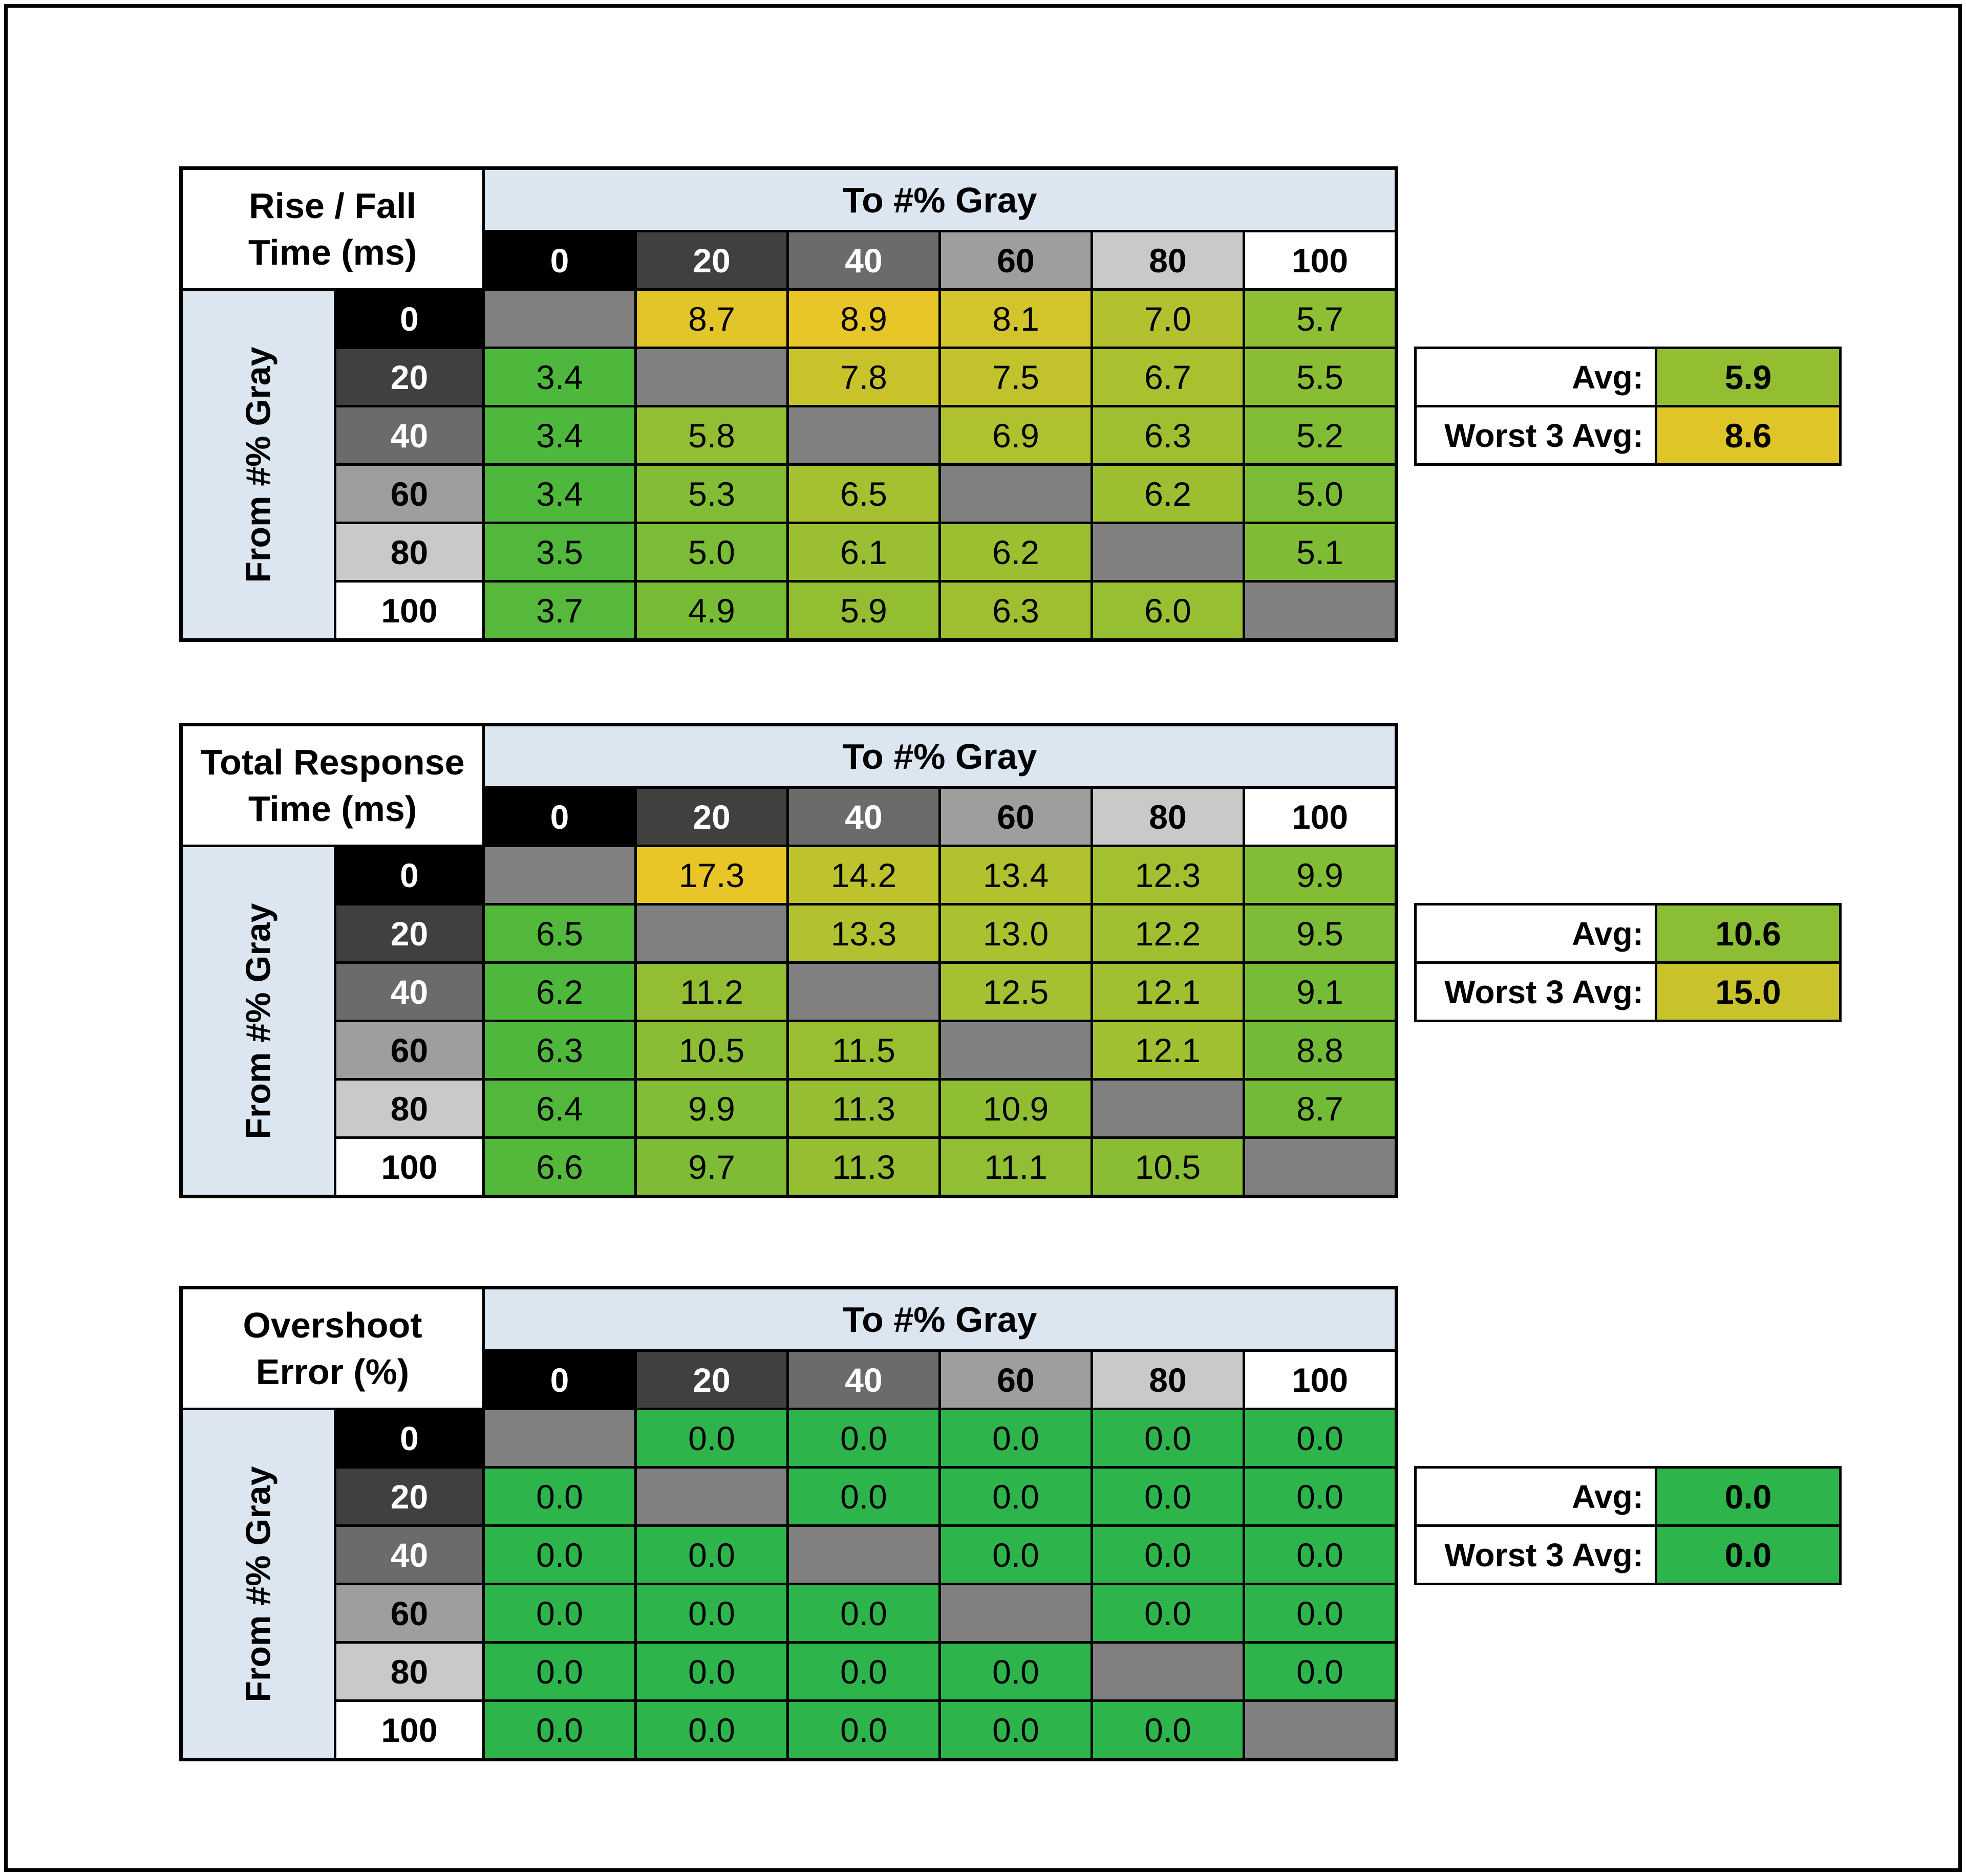  What do you see at coordinates (711, 552) in the screenshot?
I see `value-cell: 5.0` at bounding box center [711, 552].